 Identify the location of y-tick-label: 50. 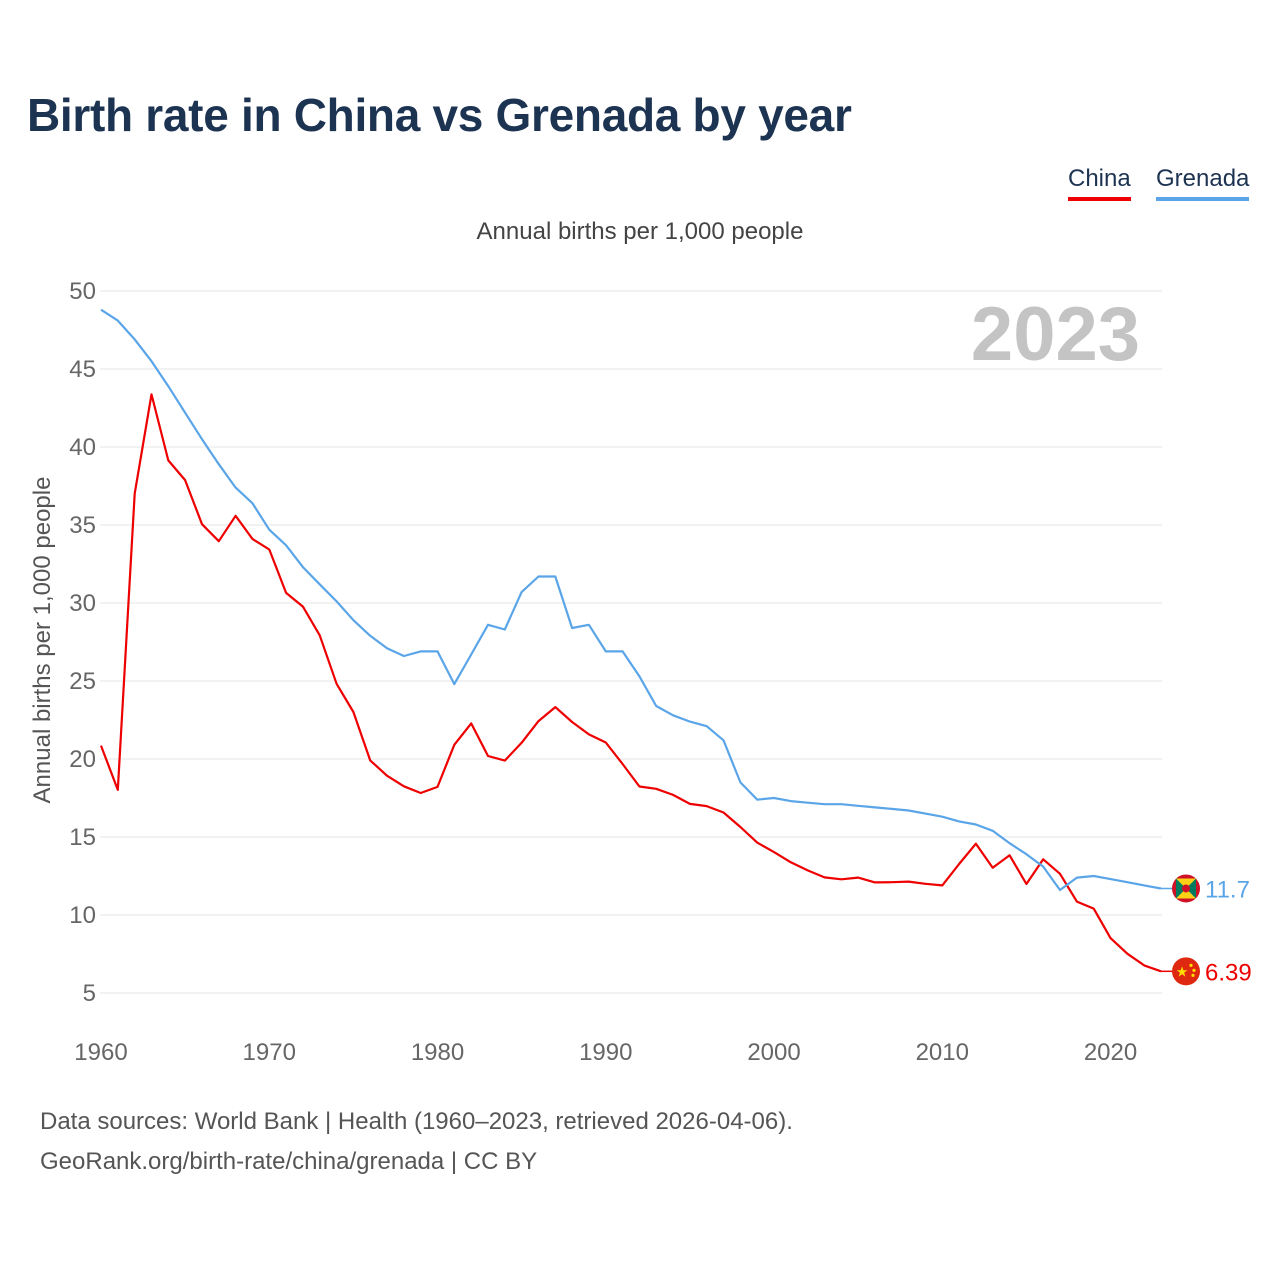
(82, 291).